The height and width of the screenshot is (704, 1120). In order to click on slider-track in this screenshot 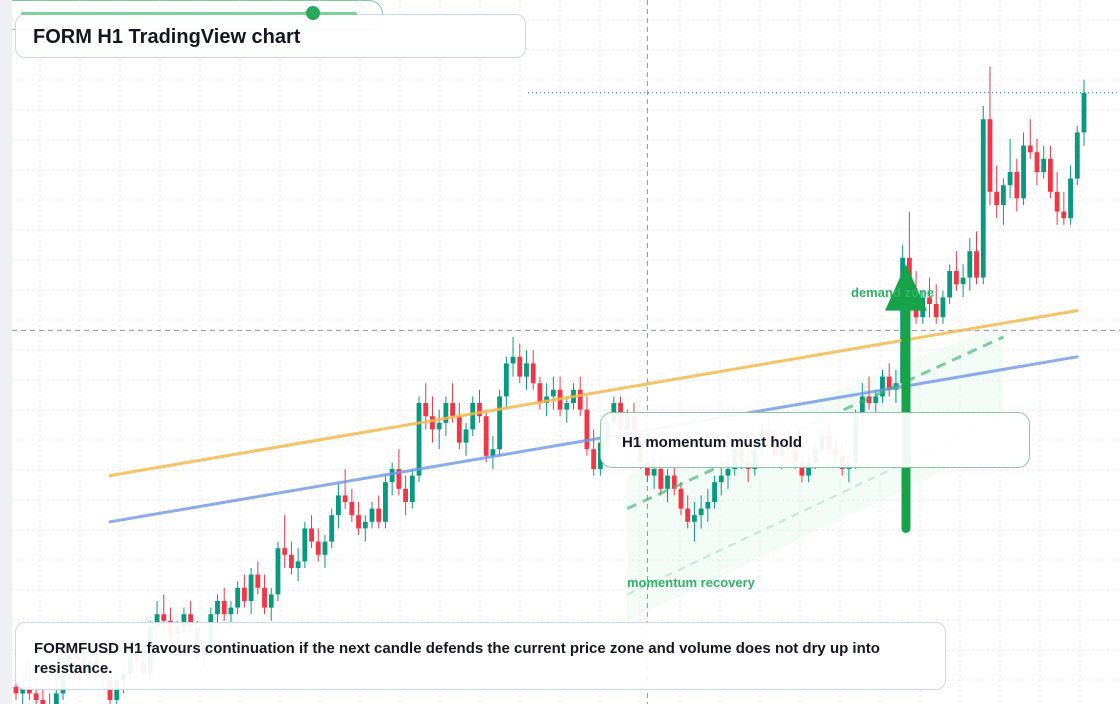, I will do `click(189, 13)`.